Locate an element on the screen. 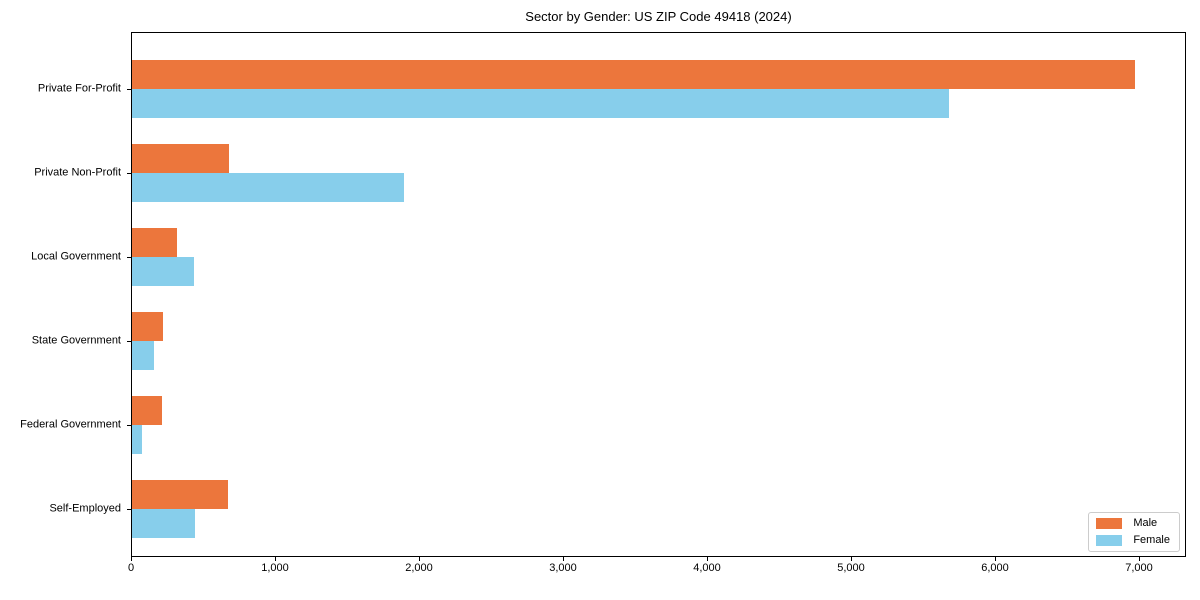 This screenshot has height=600, width=1200. bar-female-federal-government is located at coordinates (137, 439).